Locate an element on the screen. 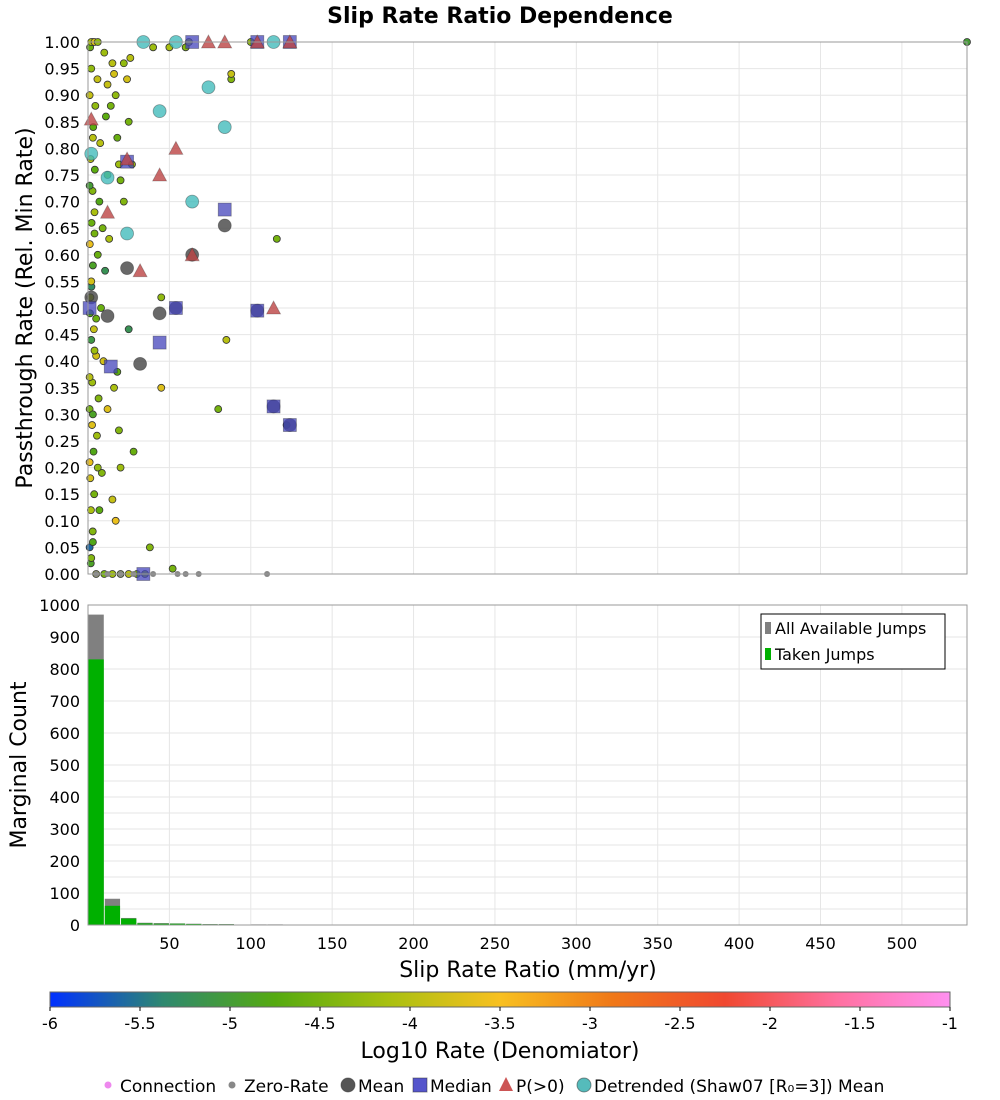 Image resolution: width=1000 pixels, height=1100 pixels. colorbar-tick-label: -2.5 is located at coordinates (679, 1023).